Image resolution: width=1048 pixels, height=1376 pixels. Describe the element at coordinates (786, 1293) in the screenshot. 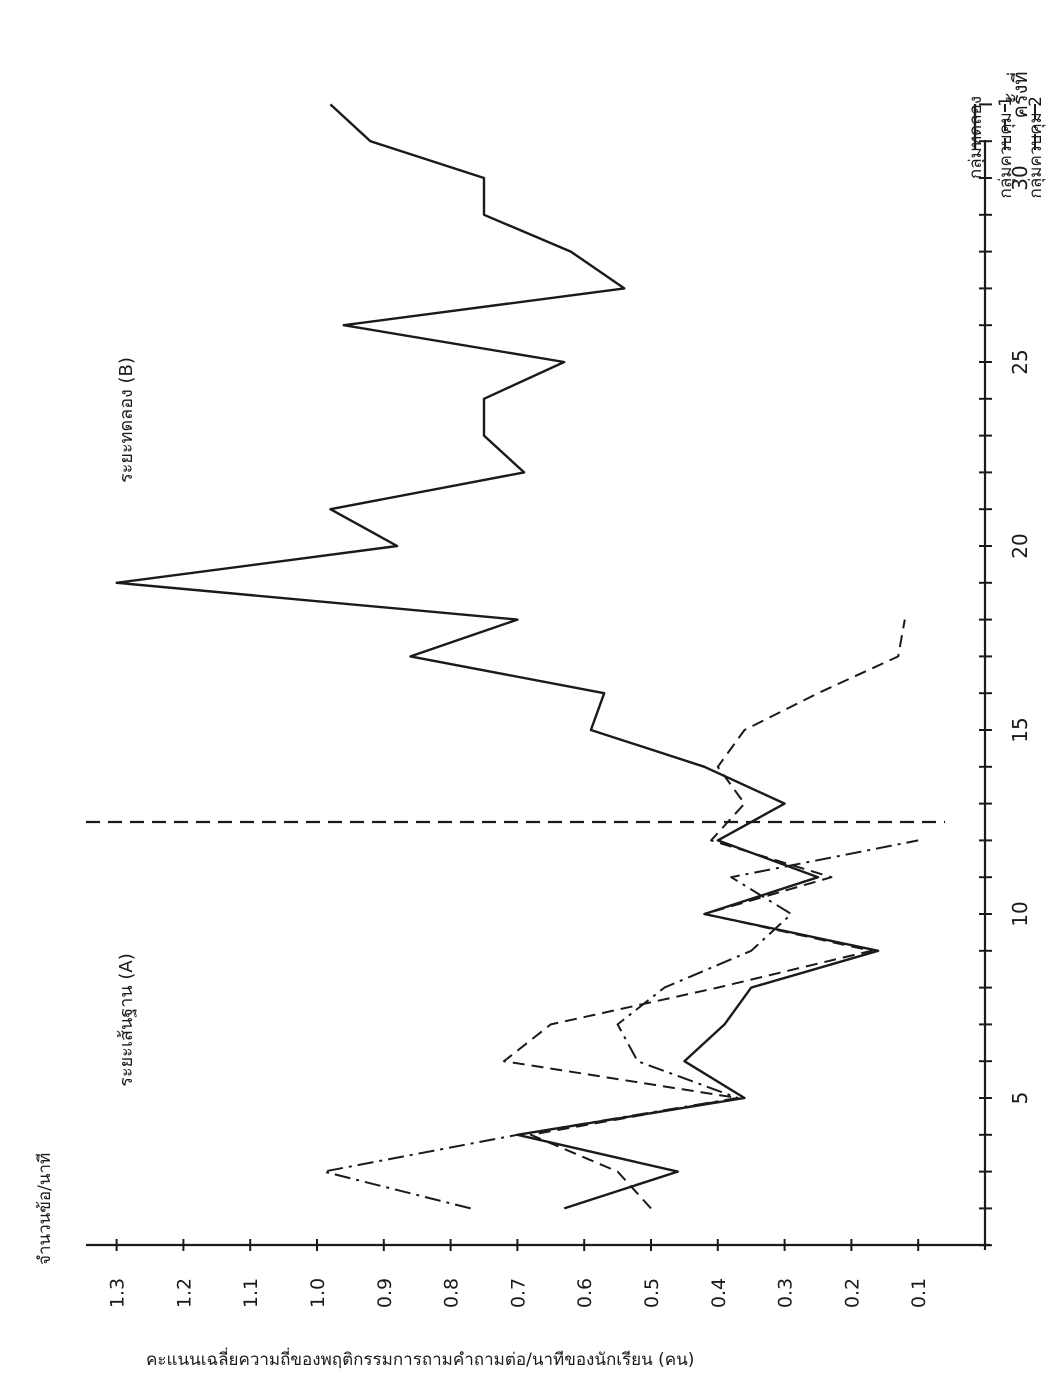

I see `value-tick-label: 0.3` at that location.